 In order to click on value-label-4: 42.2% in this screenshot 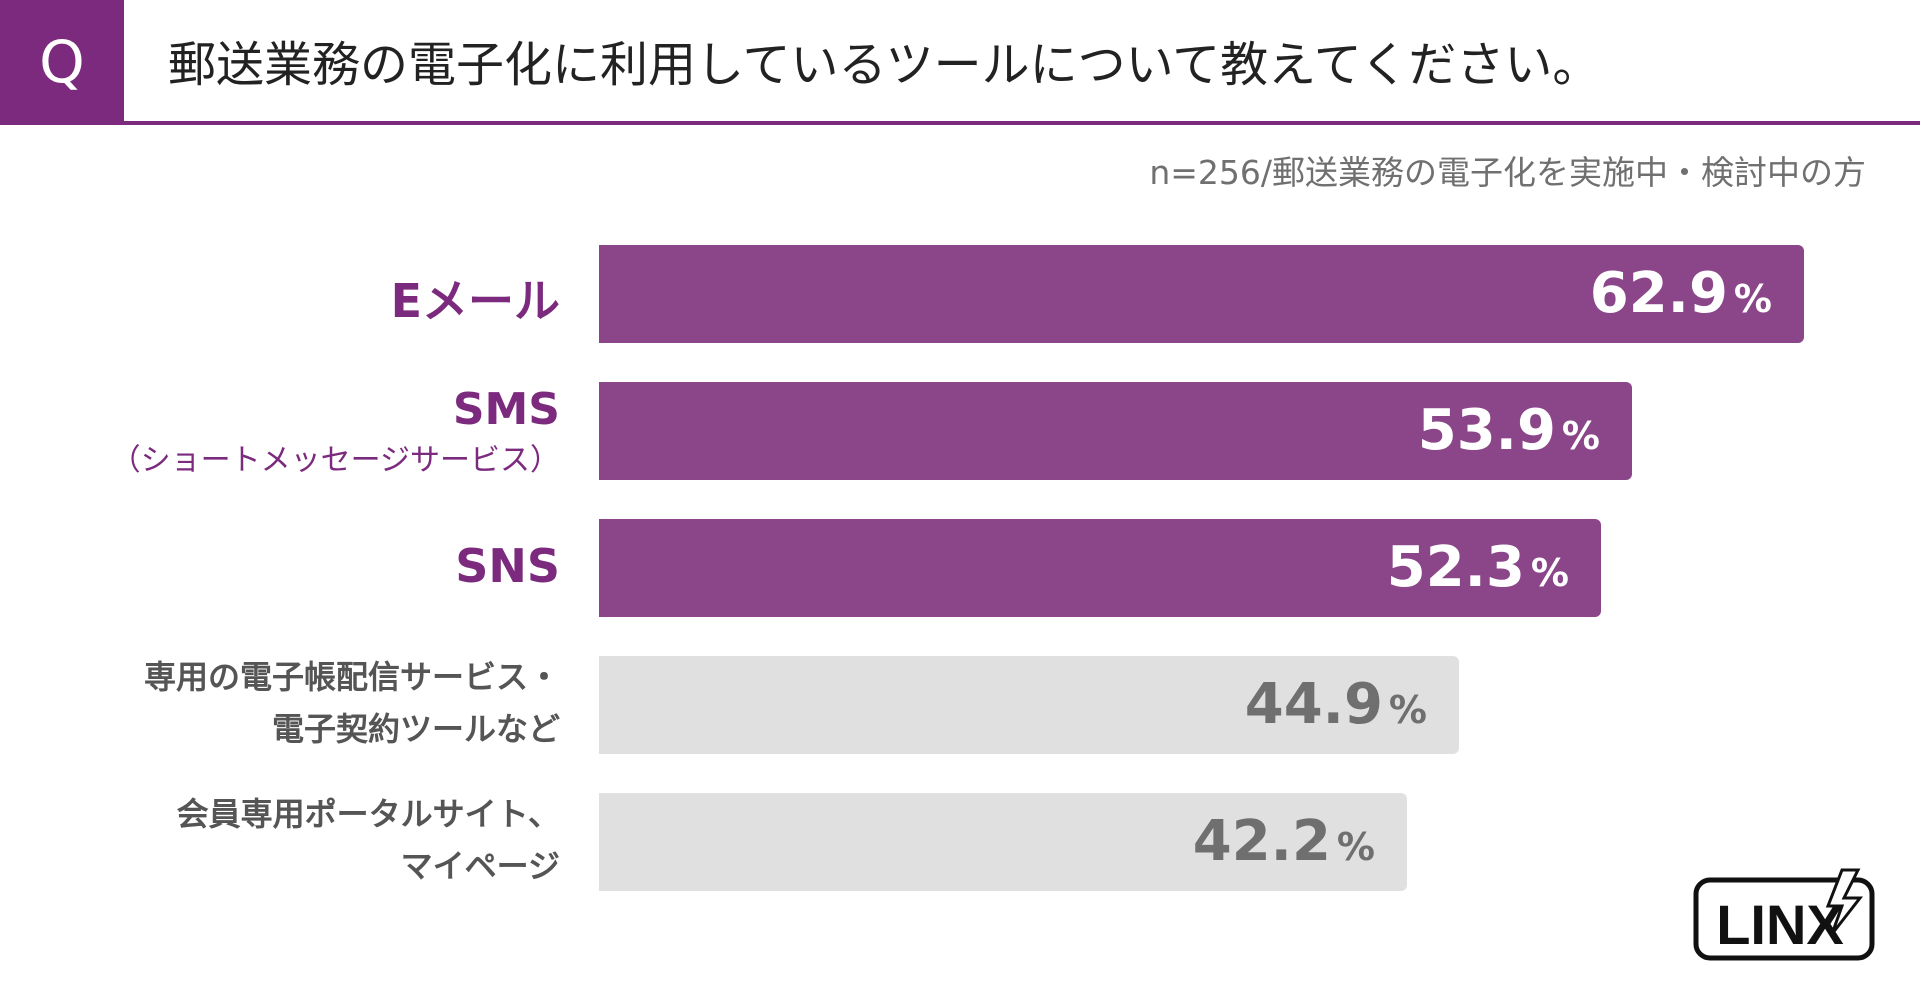, I will do `click(1284, 842)`.